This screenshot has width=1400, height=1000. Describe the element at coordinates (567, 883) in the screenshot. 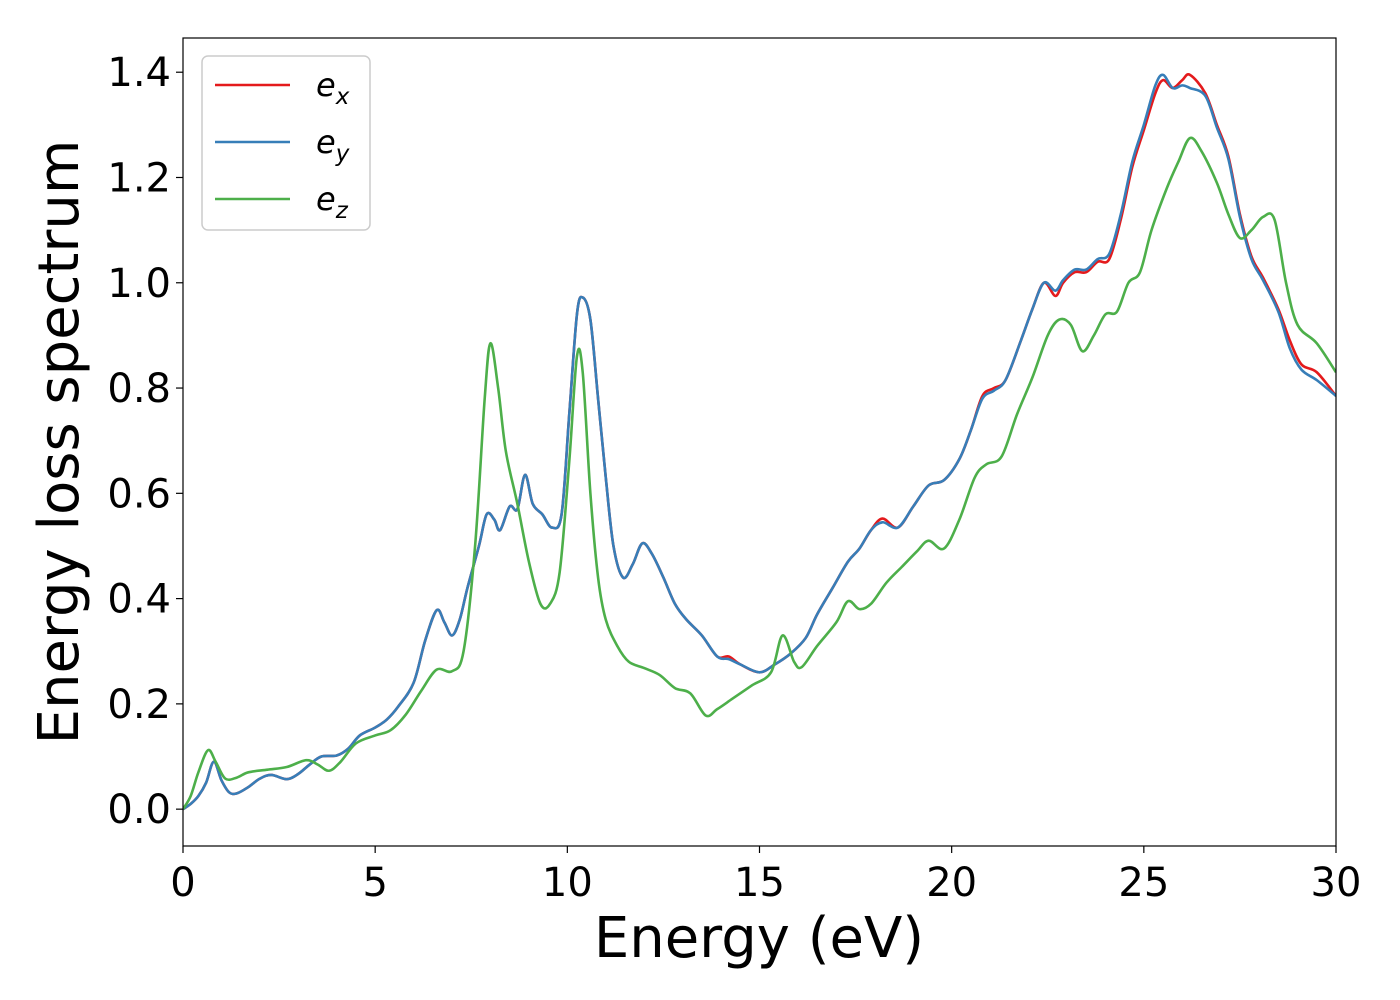

I see `x-tick-label: 10` at that location.